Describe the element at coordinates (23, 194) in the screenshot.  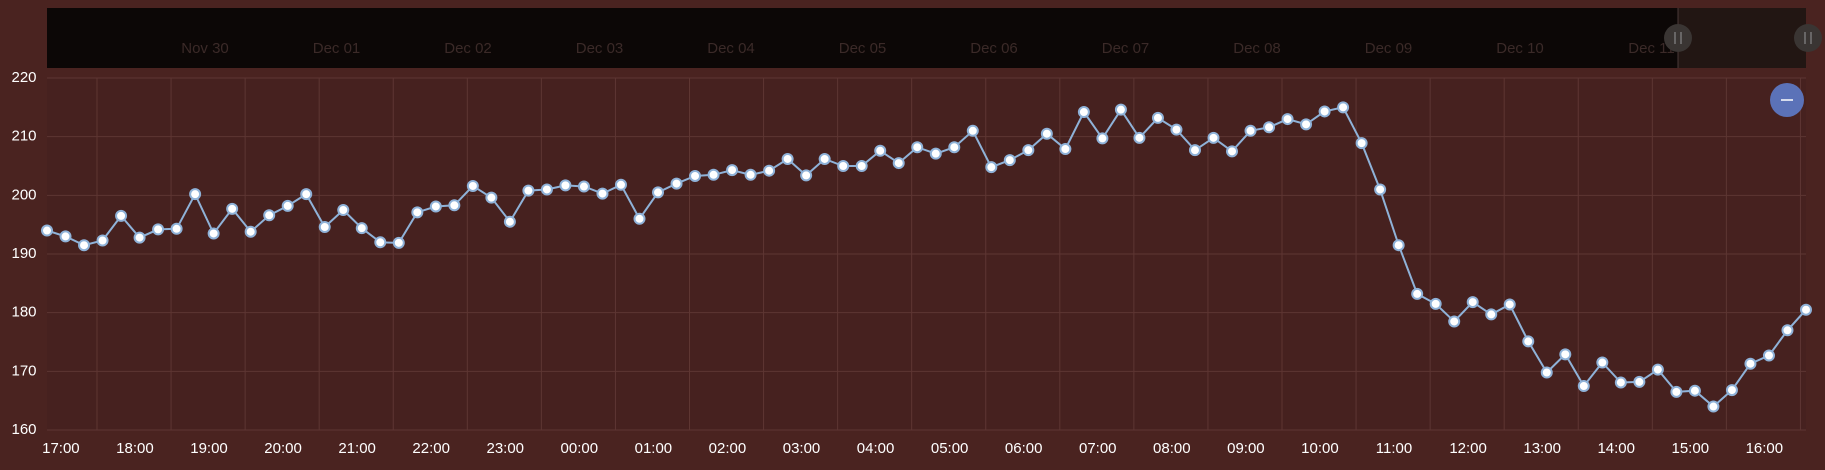
I see `y-tick-label: 200` at that location.